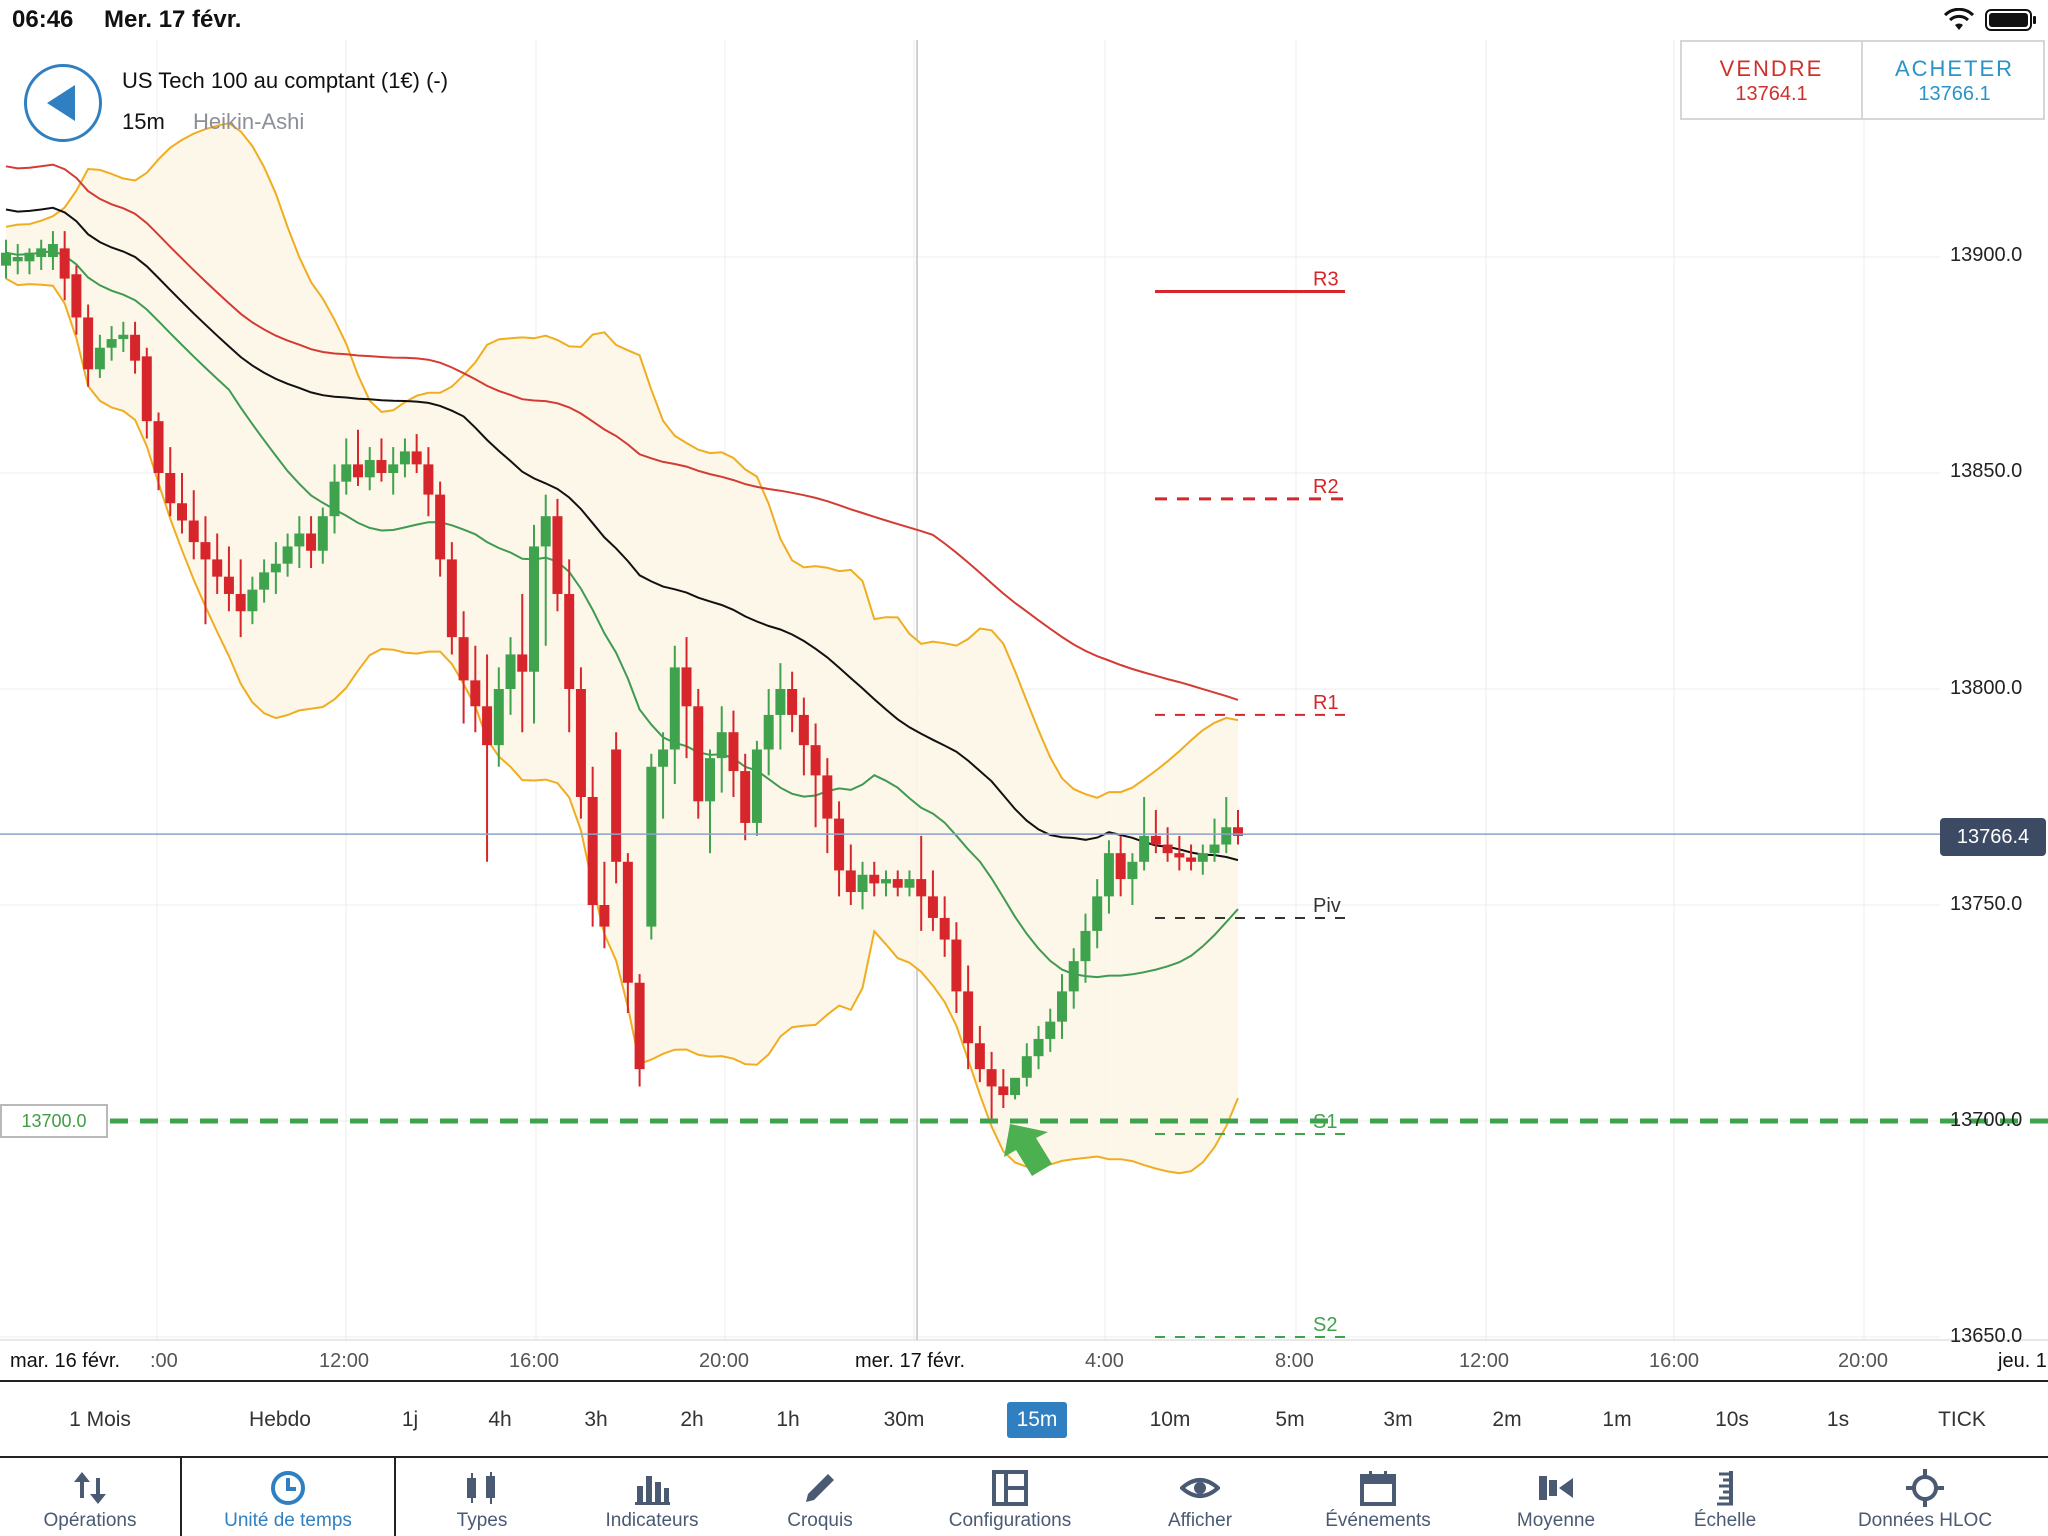 Image resolution: width=2048 pixels, height=1536 pixels. What do you see at coordinates (1024, 20) in the screenshot?
I see `status-bar: 06:46 Mer. 17 févr.` at bounding box center [1024, 20].